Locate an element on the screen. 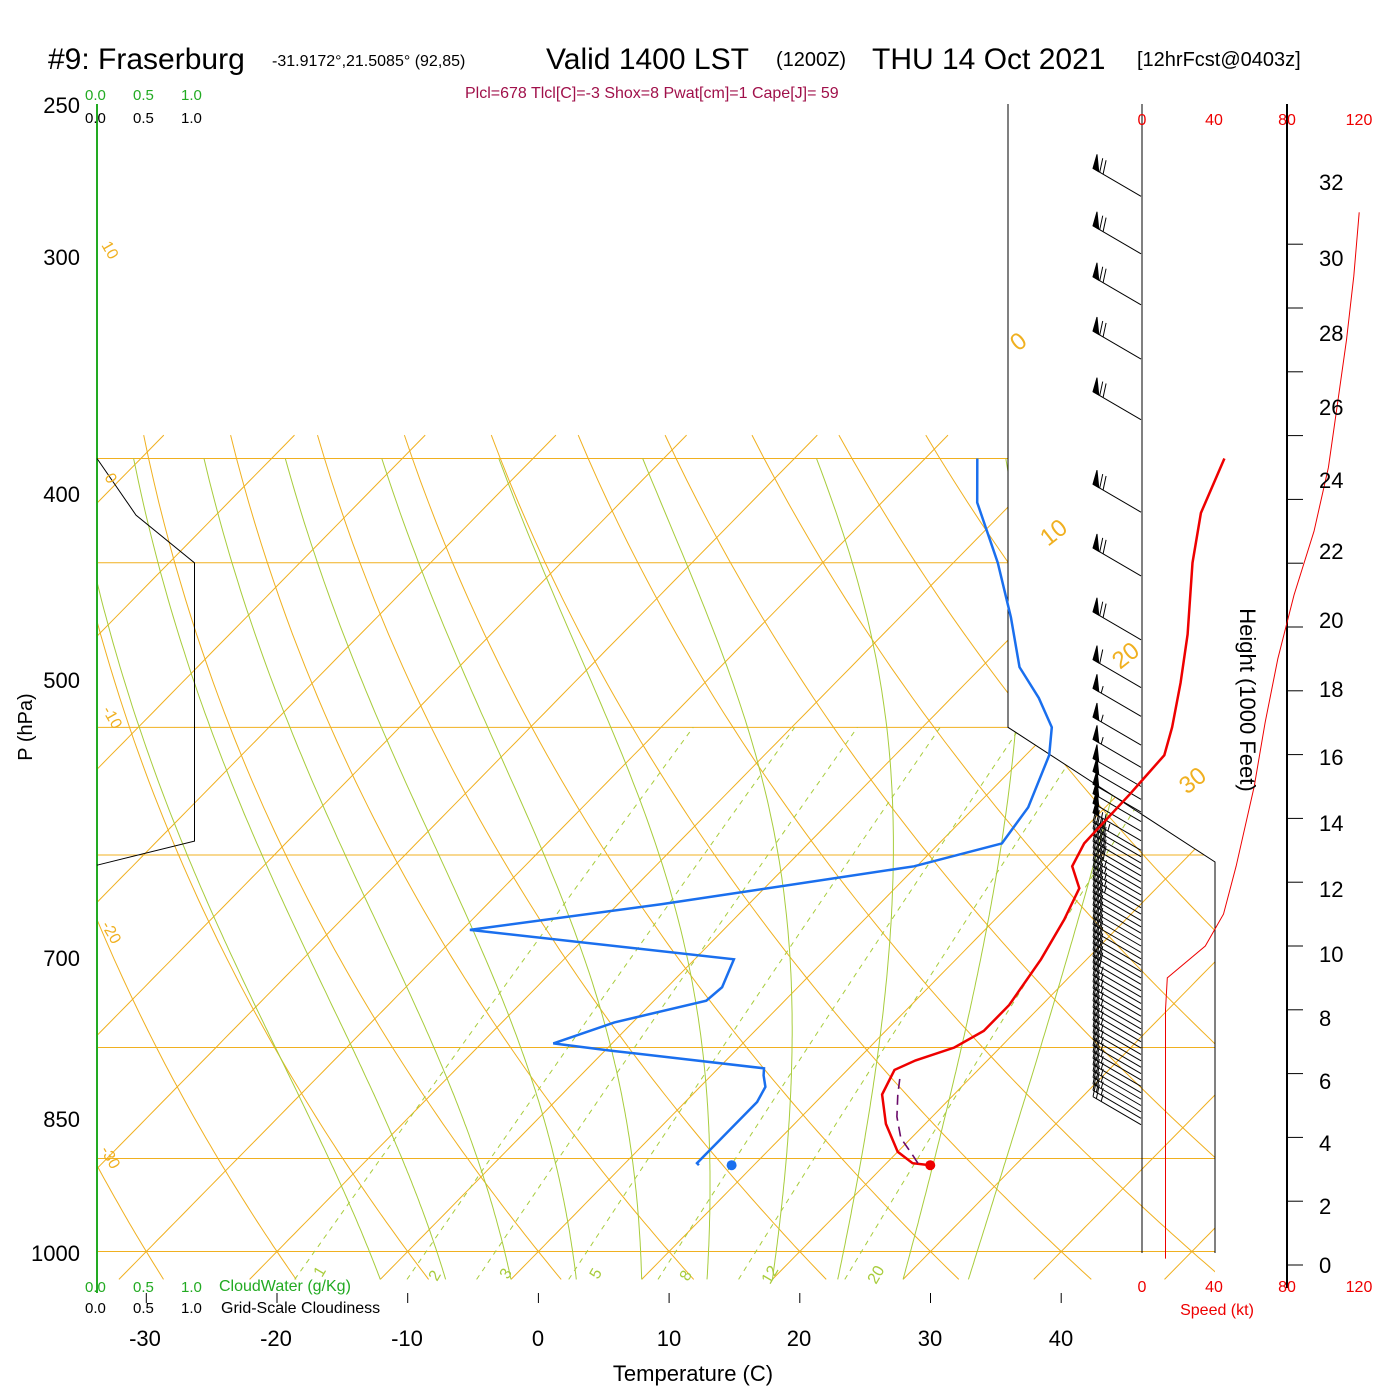  station-title: #9: Fraserburg is located at coordinates (146, 59).